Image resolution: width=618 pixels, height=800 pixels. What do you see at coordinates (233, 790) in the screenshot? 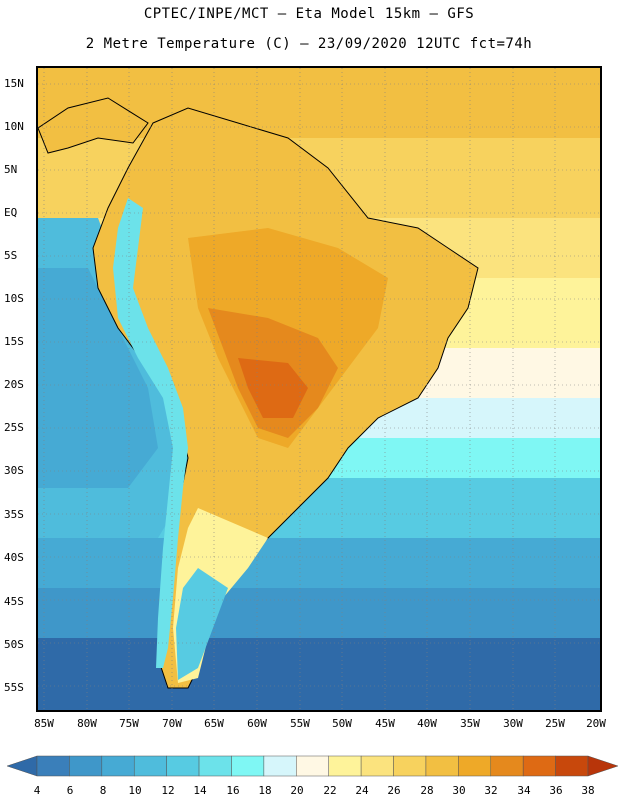
I see `colorbar-label-16: 16` at bounding box center [233, 790].